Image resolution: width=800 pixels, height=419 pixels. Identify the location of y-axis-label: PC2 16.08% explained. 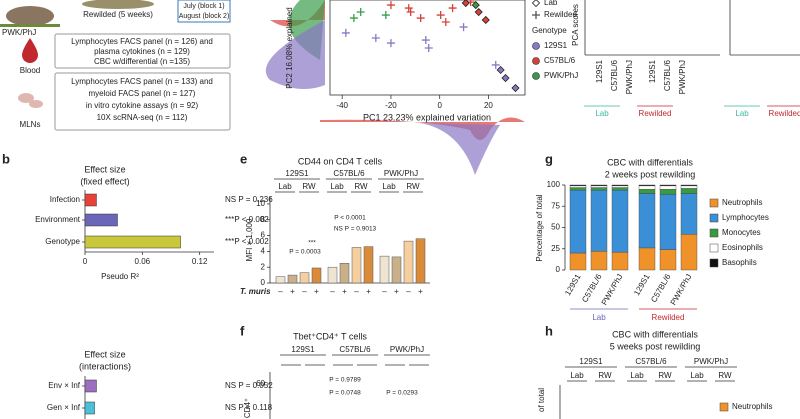
(289, 47).